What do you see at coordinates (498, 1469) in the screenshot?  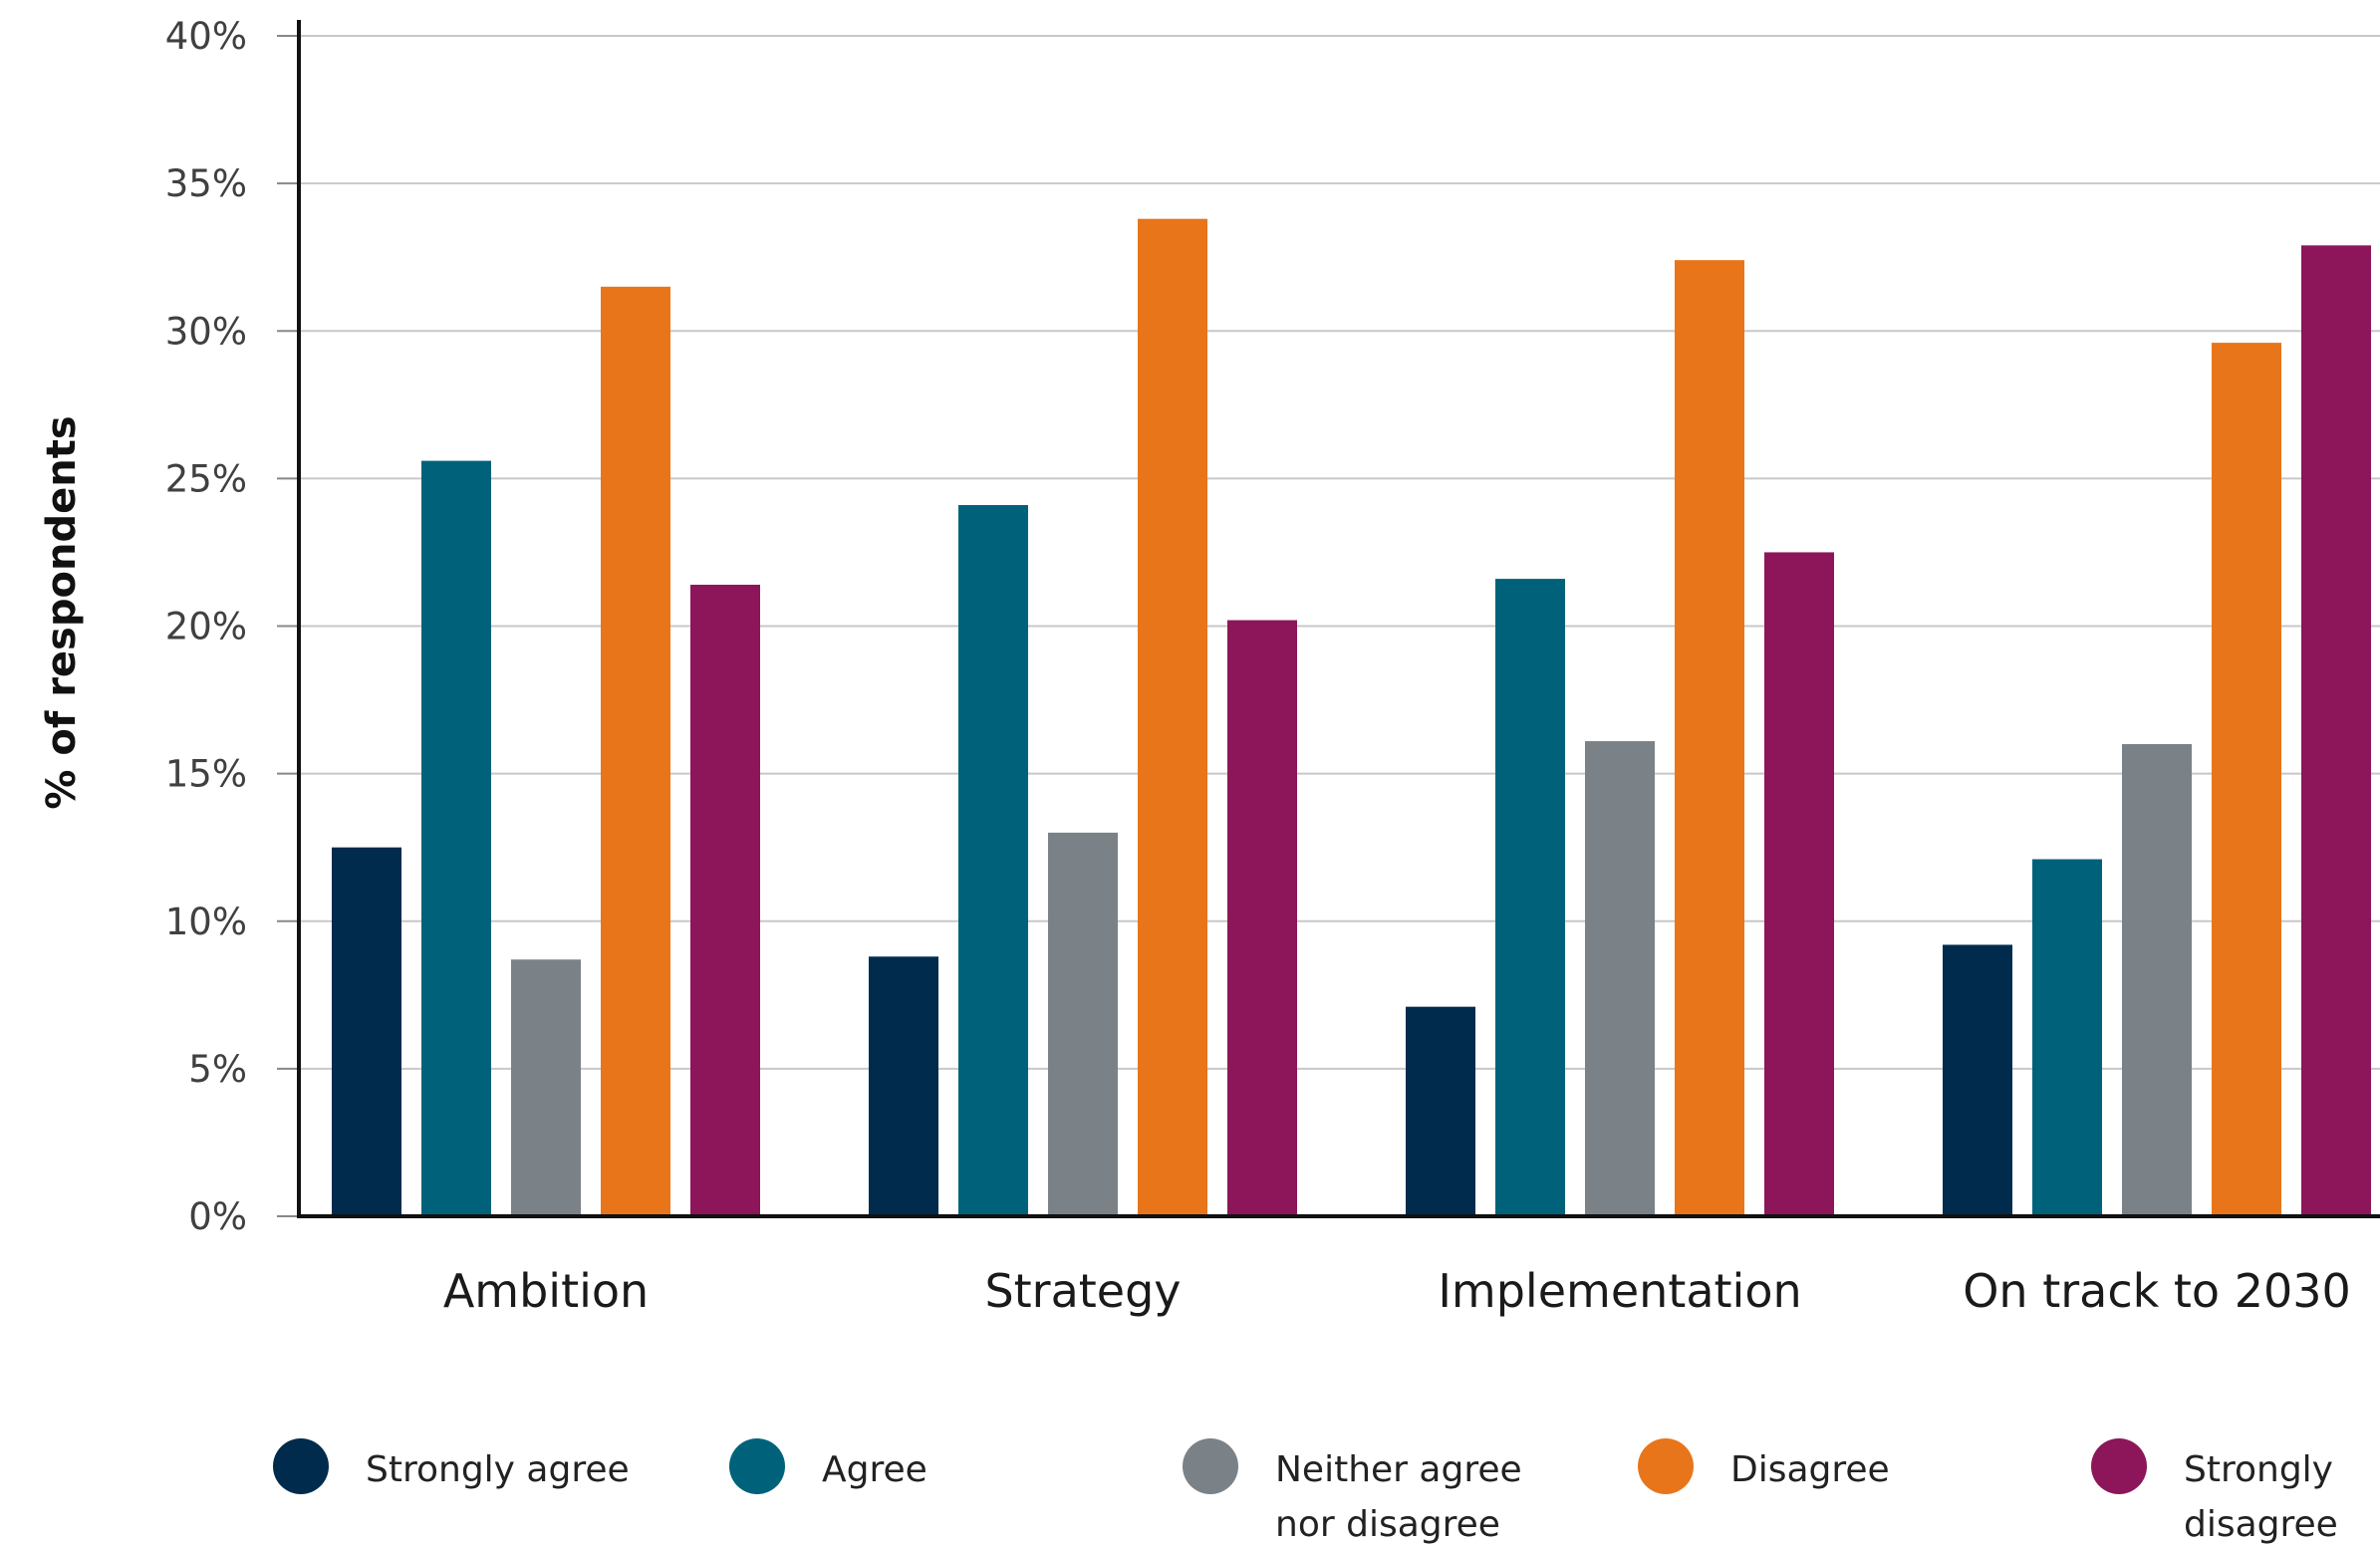 I see `legend-label: Strongly agree` at bounding box center [498, 1469].